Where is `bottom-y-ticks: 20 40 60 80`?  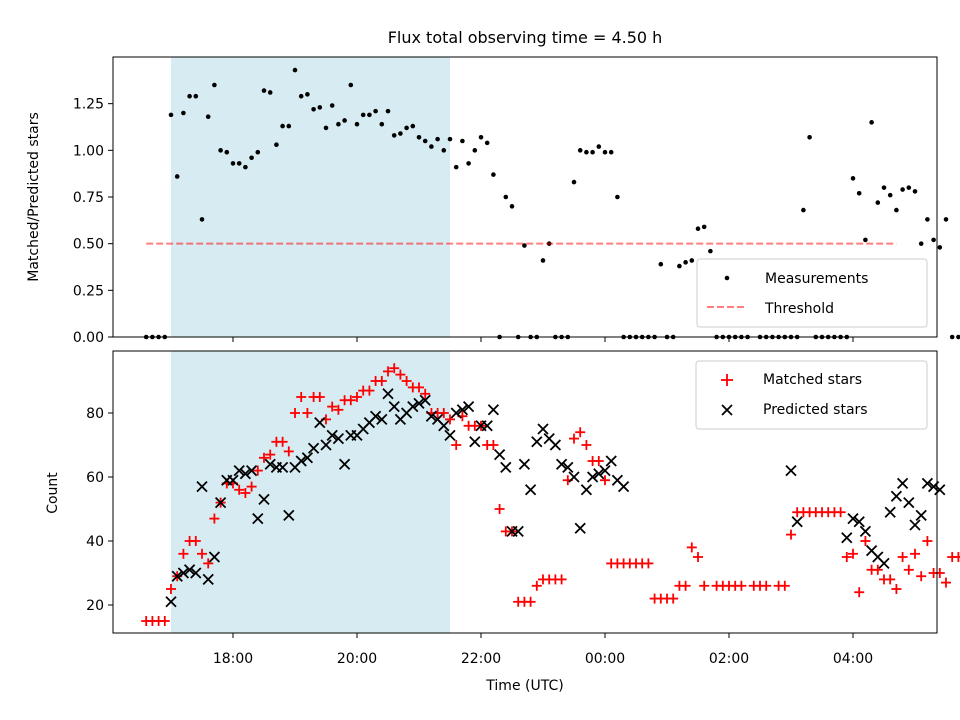
bottom-y-ticks: 20 40 60 80 is located at coordinates (99, 510).